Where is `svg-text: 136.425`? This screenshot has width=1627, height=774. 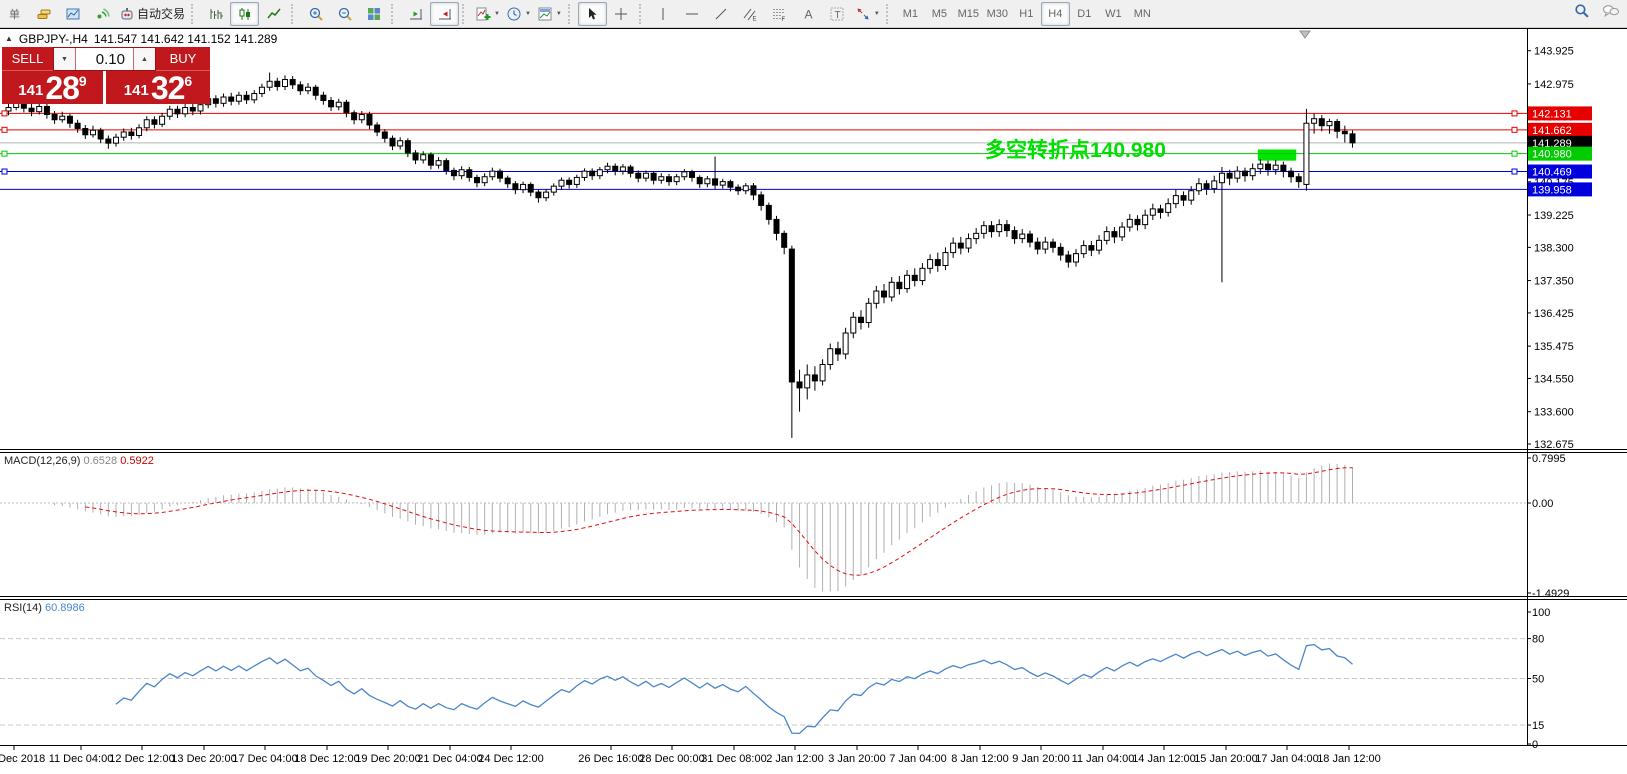 svg-text: 136.425 is located at coordinates (1554, 314).